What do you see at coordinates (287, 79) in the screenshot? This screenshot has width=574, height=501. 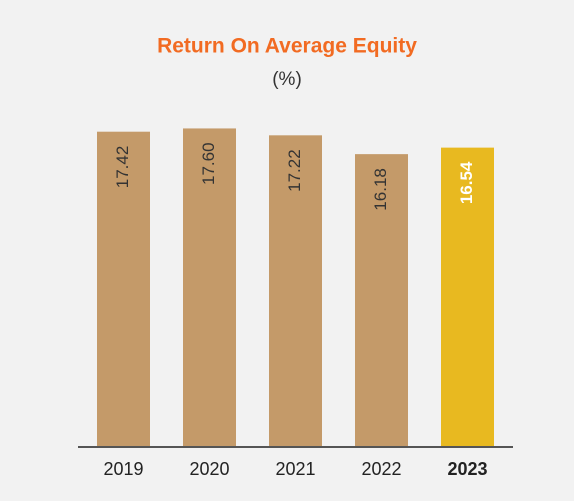 I see `chart-subtitle: (%)` at bounding box center [287, 79].